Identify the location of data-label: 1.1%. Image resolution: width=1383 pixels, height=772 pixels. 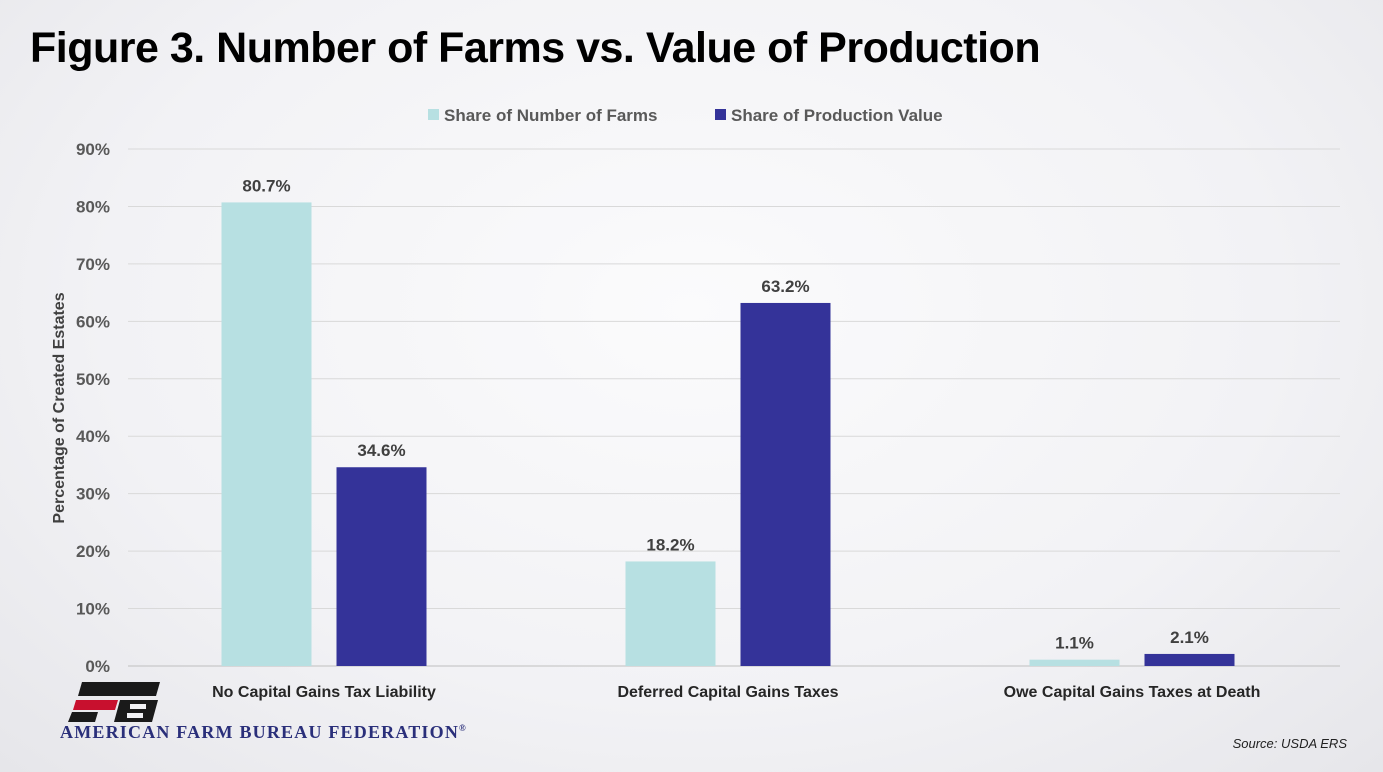
(1074, 643).